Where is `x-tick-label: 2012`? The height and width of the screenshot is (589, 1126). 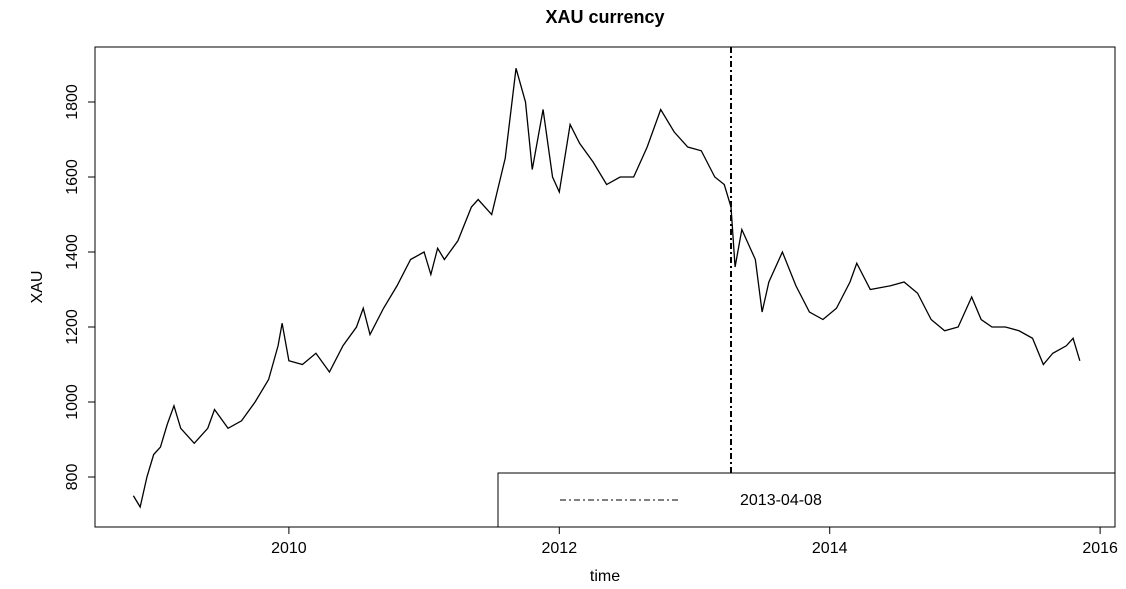
x-tick-label: 2012 is located at coordinates (560, 548).